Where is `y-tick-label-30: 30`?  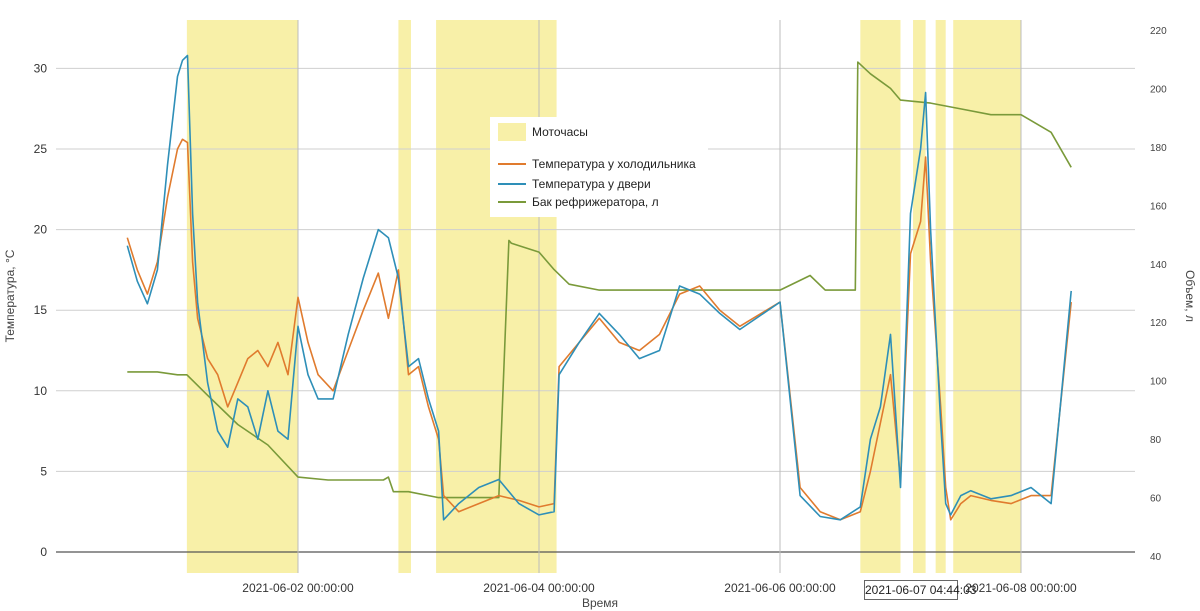
y-tick-label-30: 30 is located at coordinates (41, 68).